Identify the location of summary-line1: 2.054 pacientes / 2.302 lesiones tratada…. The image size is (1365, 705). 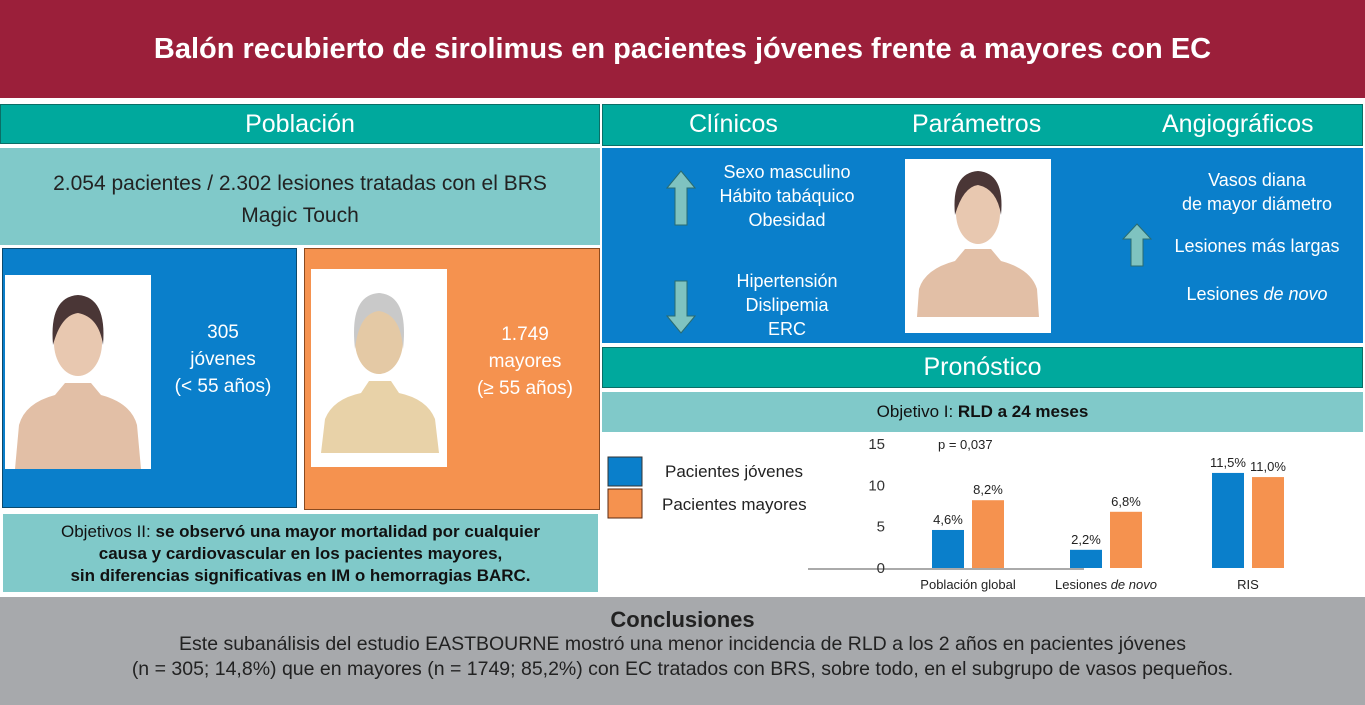
(300, 183).